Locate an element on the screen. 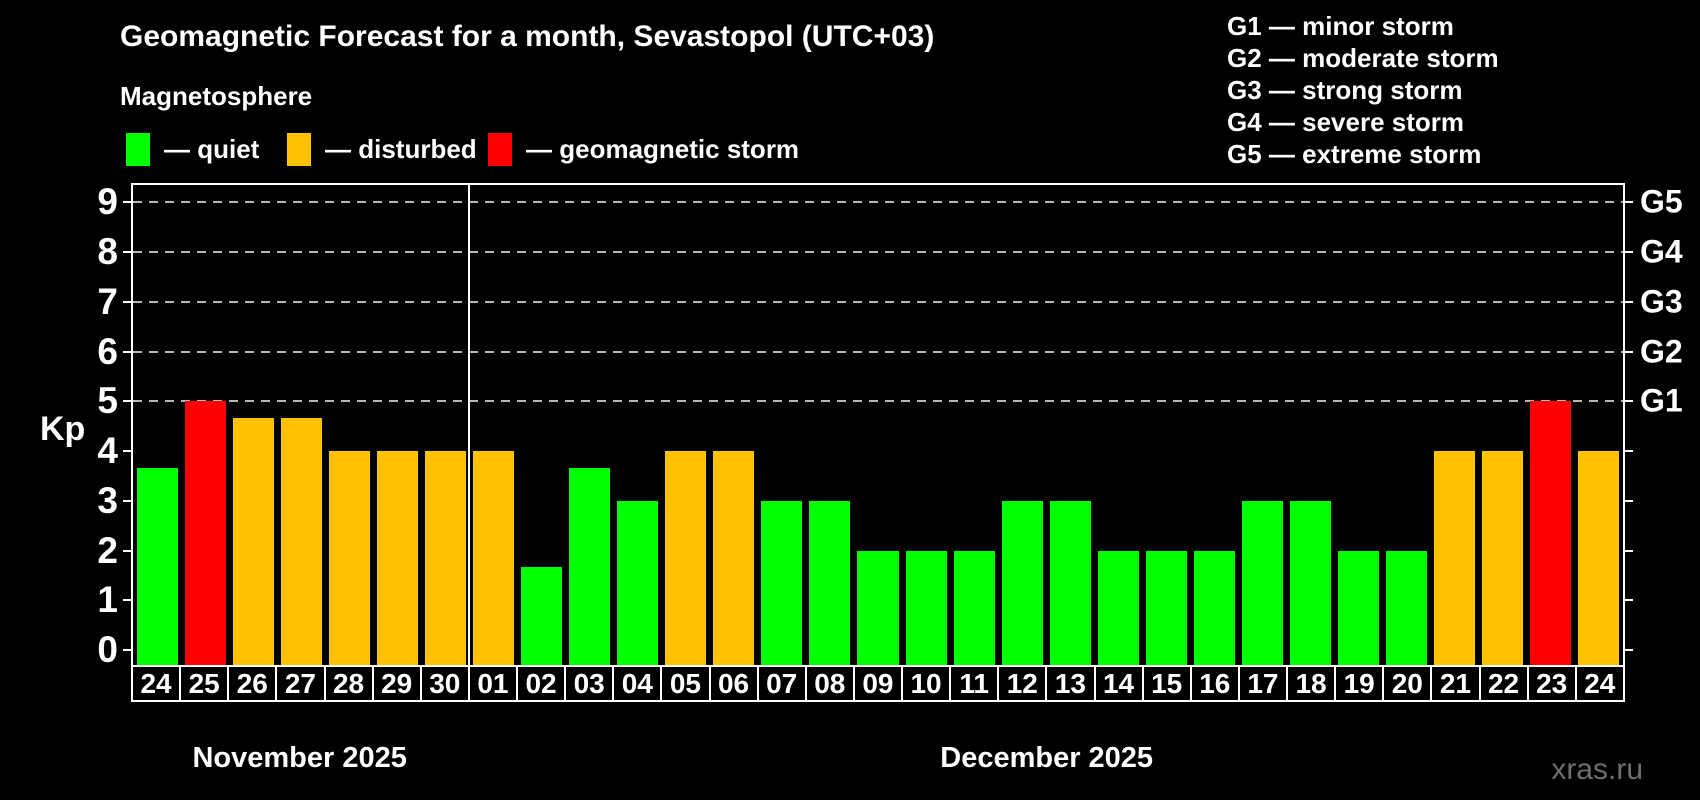 The width and height of the screenshot is (1700, 800). gridline-kp8 is located at coordinates (878, 252).